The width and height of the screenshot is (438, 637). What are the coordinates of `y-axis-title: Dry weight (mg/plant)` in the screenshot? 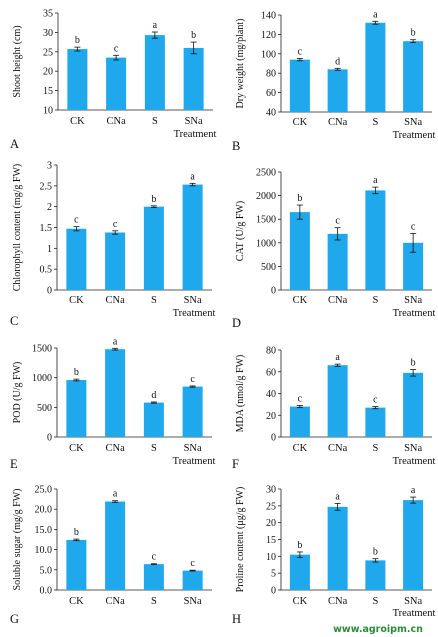 It's located at (240, 64).